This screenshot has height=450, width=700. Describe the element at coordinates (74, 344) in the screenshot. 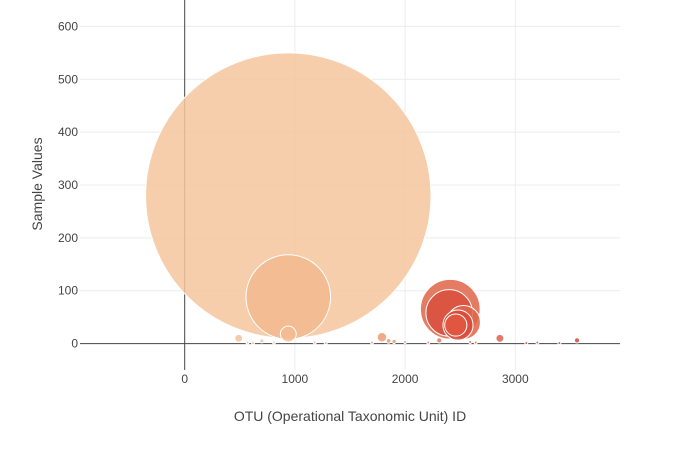

I see `y-tick-label: 0` at that location.